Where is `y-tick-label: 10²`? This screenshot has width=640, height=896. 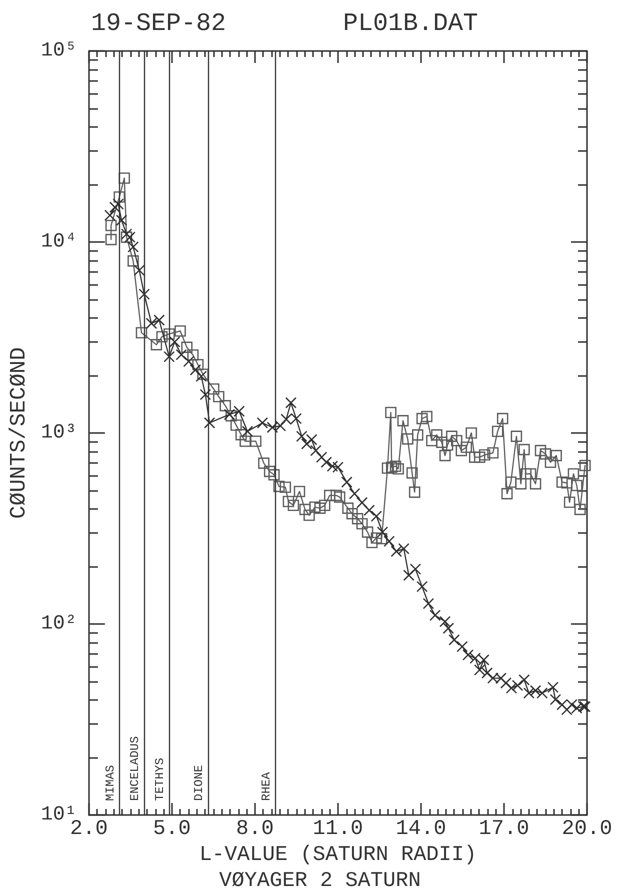
y-tick-label: 10² is located at coordinates (58, 624).